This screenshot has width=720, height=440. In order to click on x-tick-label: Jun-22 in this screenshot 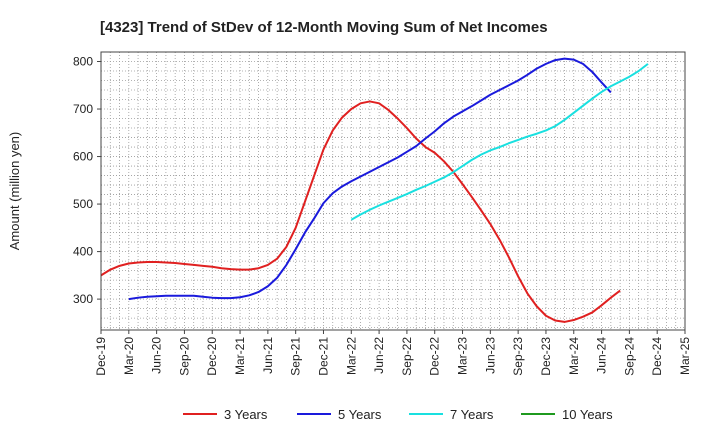, I will do `click(379, 355)`.